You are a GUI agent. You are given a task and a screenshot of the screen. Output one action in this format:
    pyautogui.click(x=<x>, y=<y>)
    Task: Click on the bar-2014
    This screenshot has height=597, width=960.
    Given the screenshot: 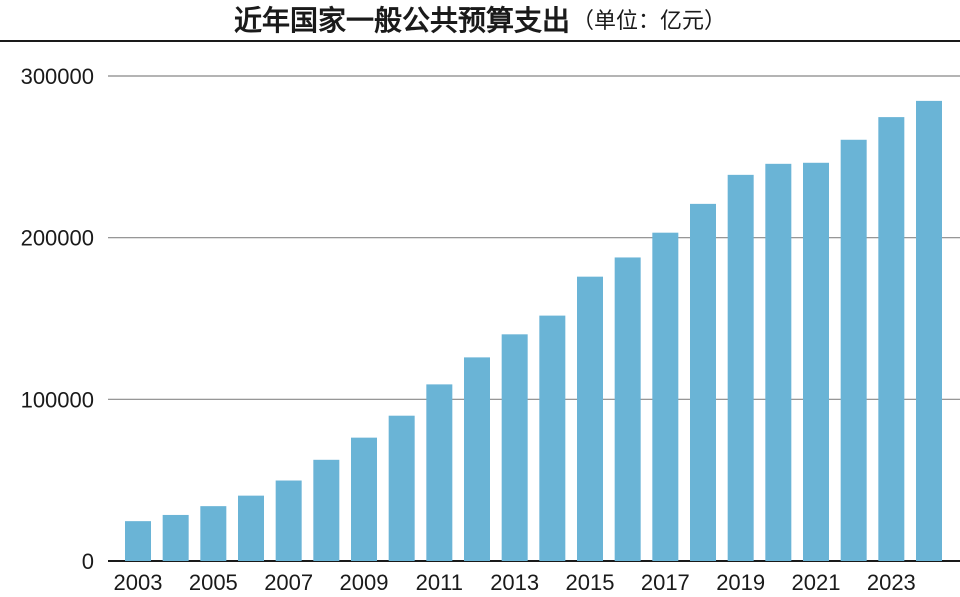 What is the action you would take?
    pyautogui.click(x=552, y=438)
    